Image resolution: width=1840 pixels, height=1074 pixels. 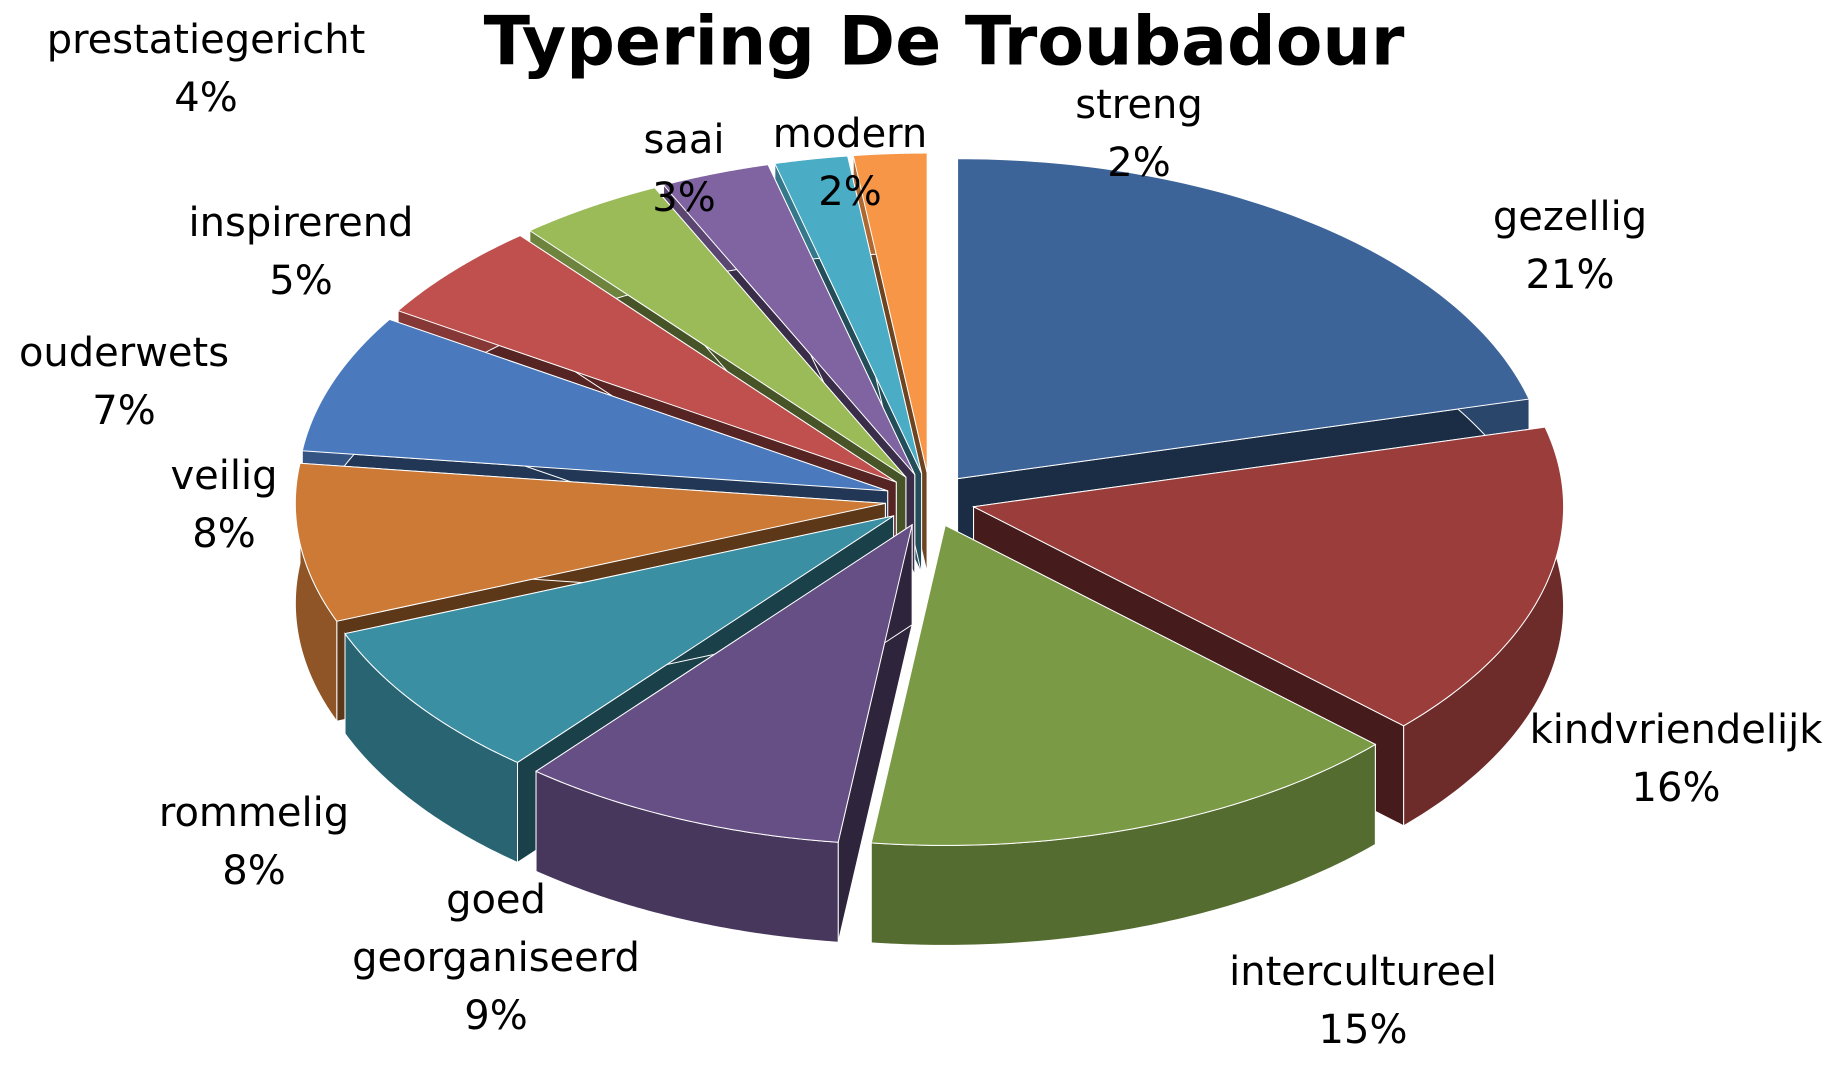 I want to click on label-line: georganiseerd, so click(x=496, y=958).